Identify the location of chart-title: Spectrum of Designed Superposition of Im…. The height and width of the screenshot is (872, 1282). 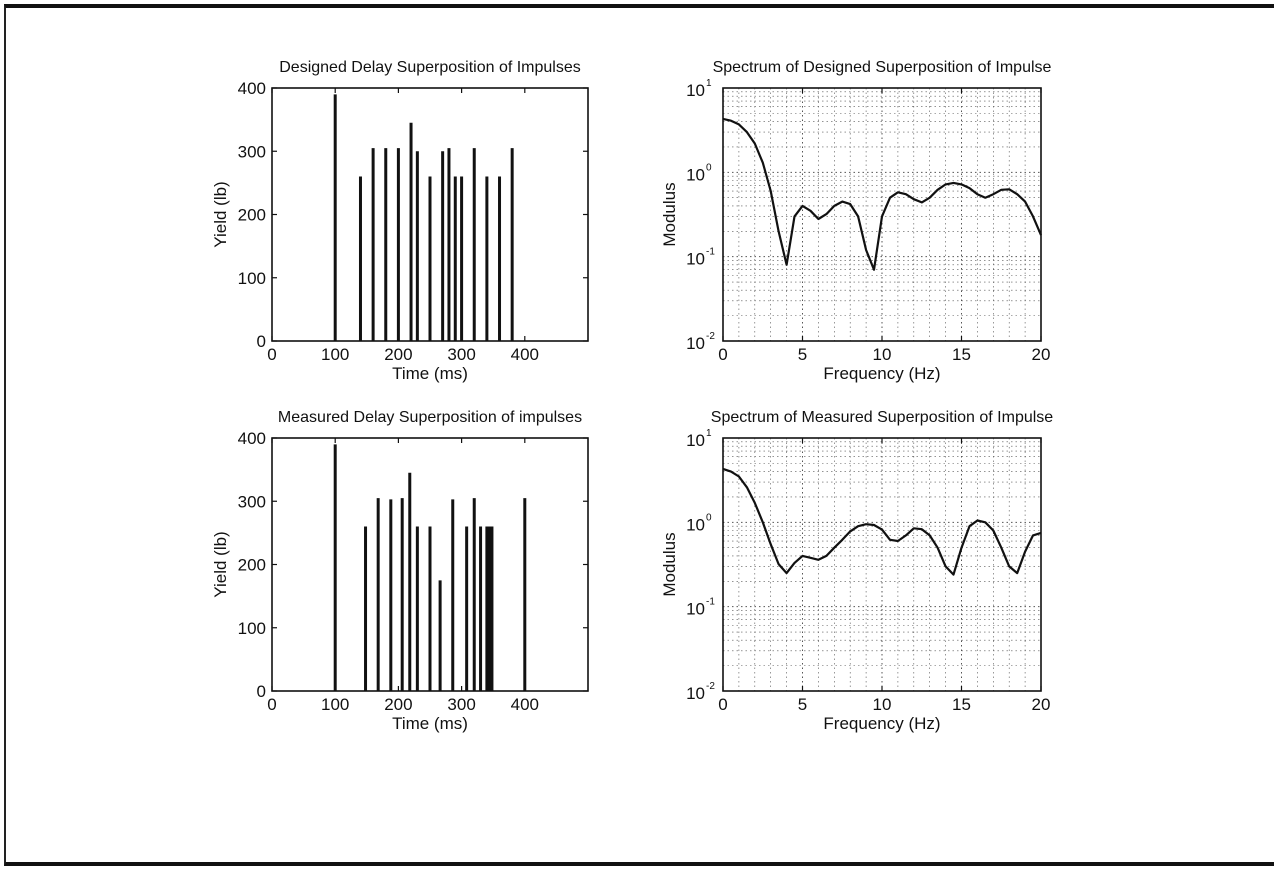
(882, 67).